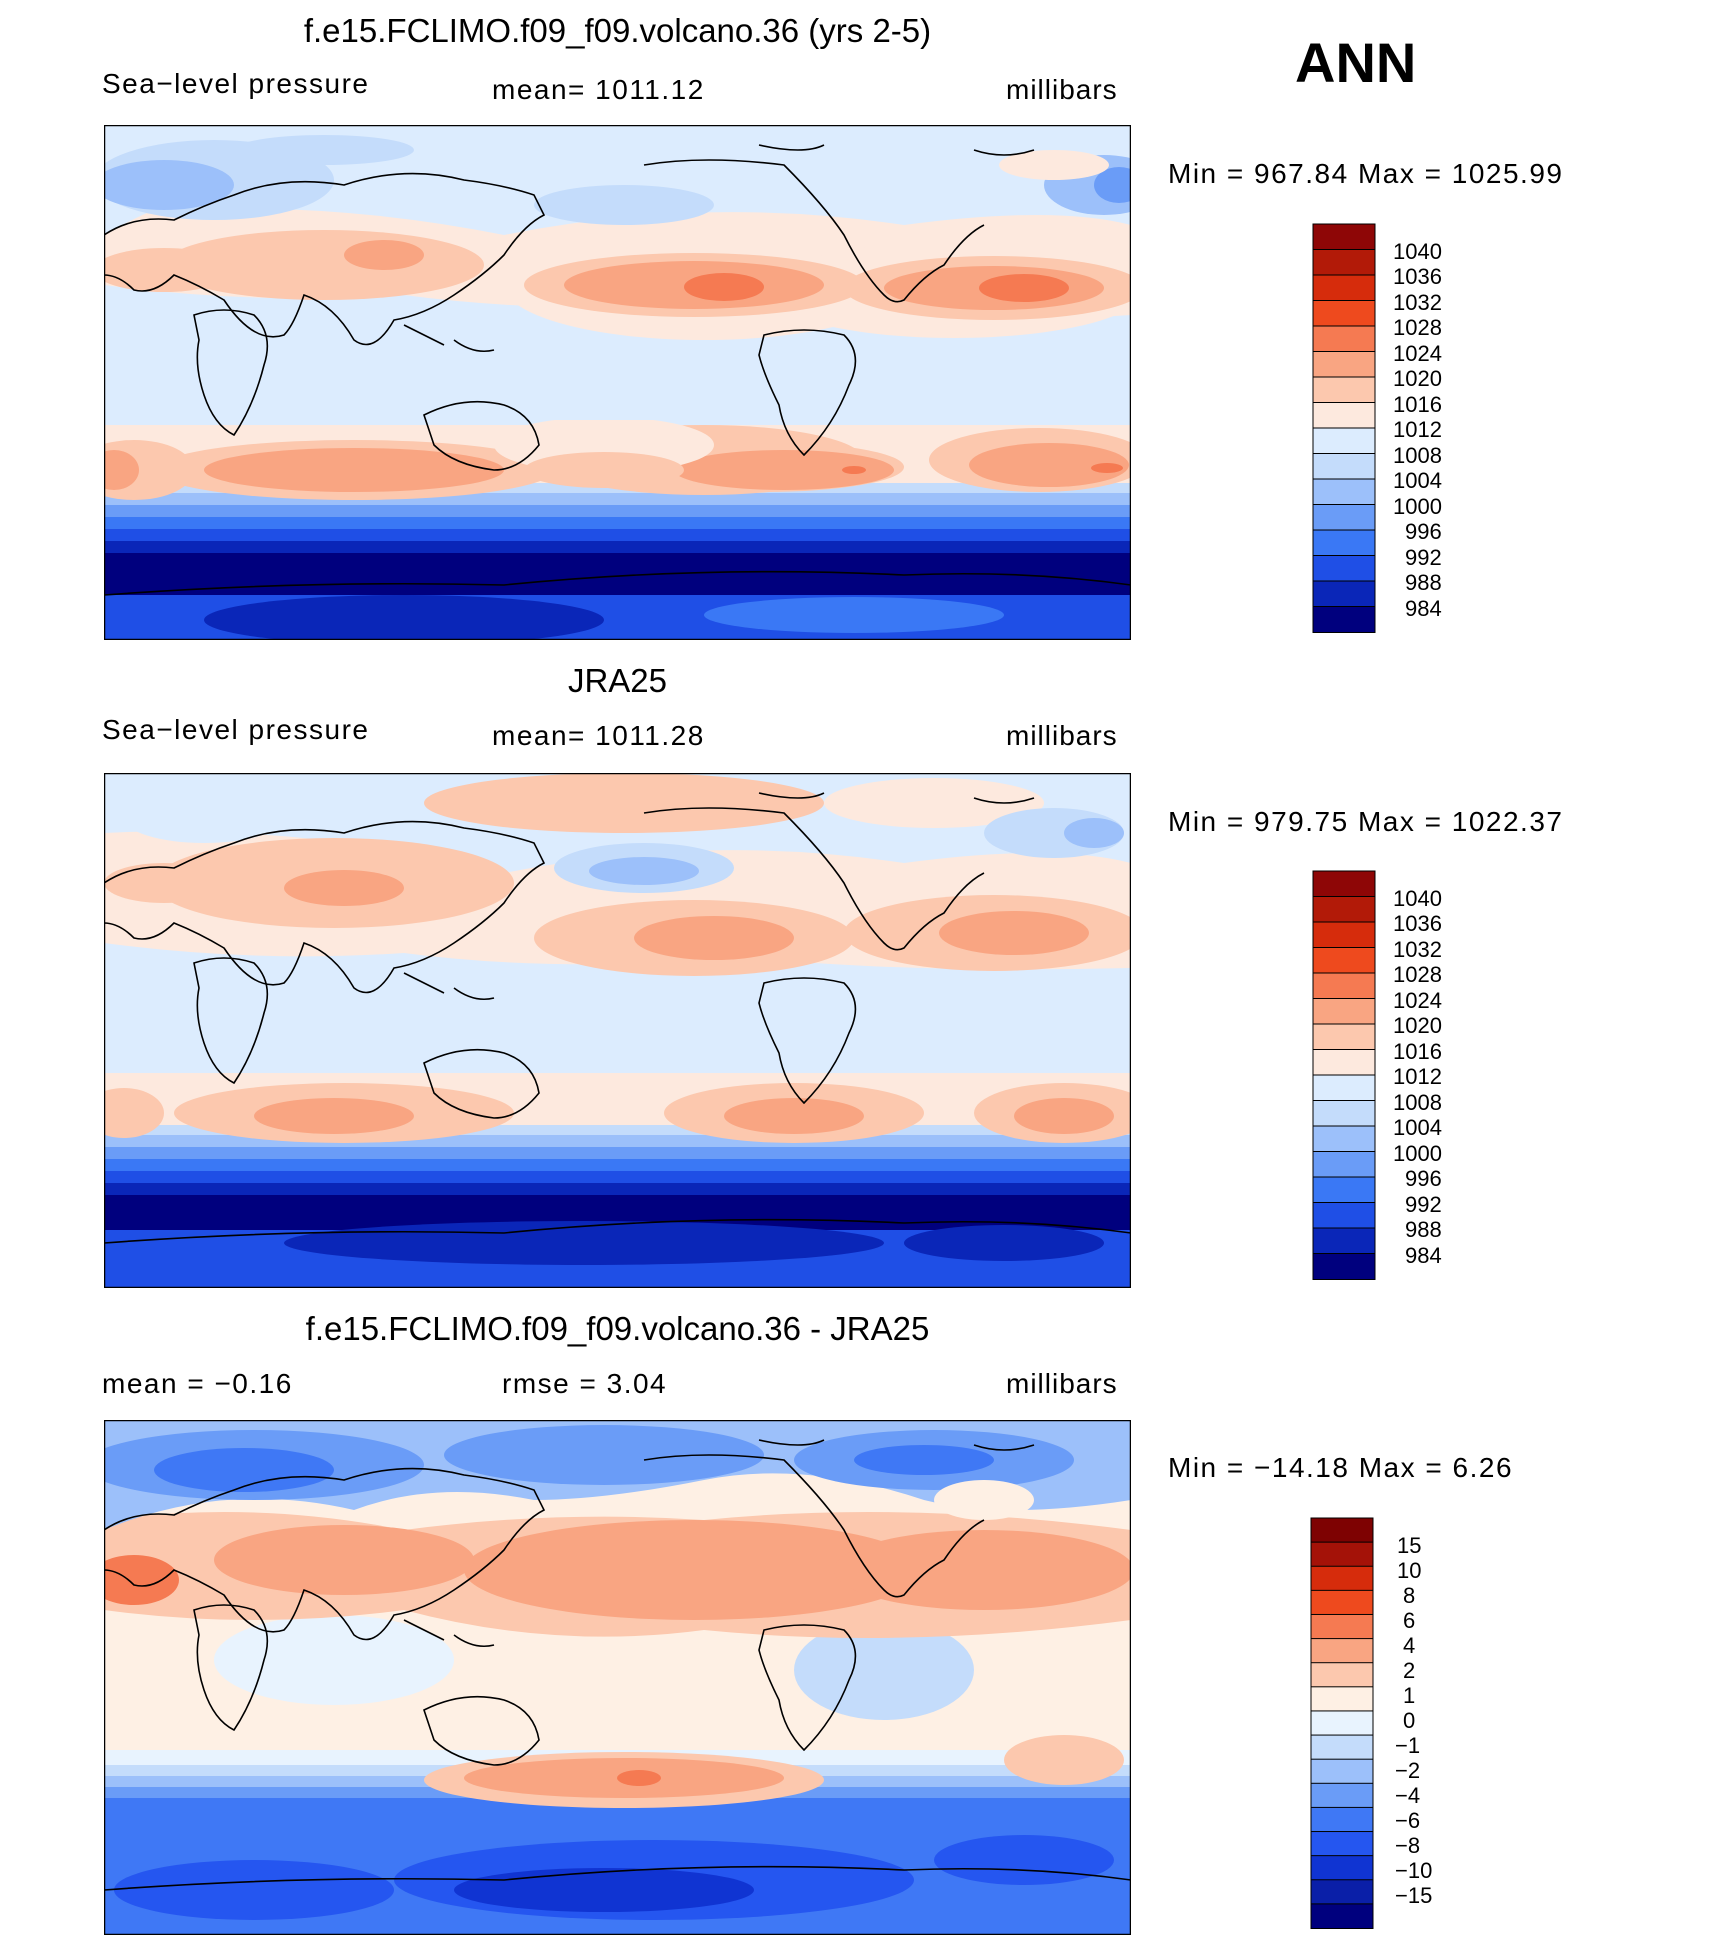  I want to click on panel-3-colorbar: 15 10 8 6 4 2 1 0 −1 −2 −4 −6 −8 −10 −15, so click(1400, 1723).